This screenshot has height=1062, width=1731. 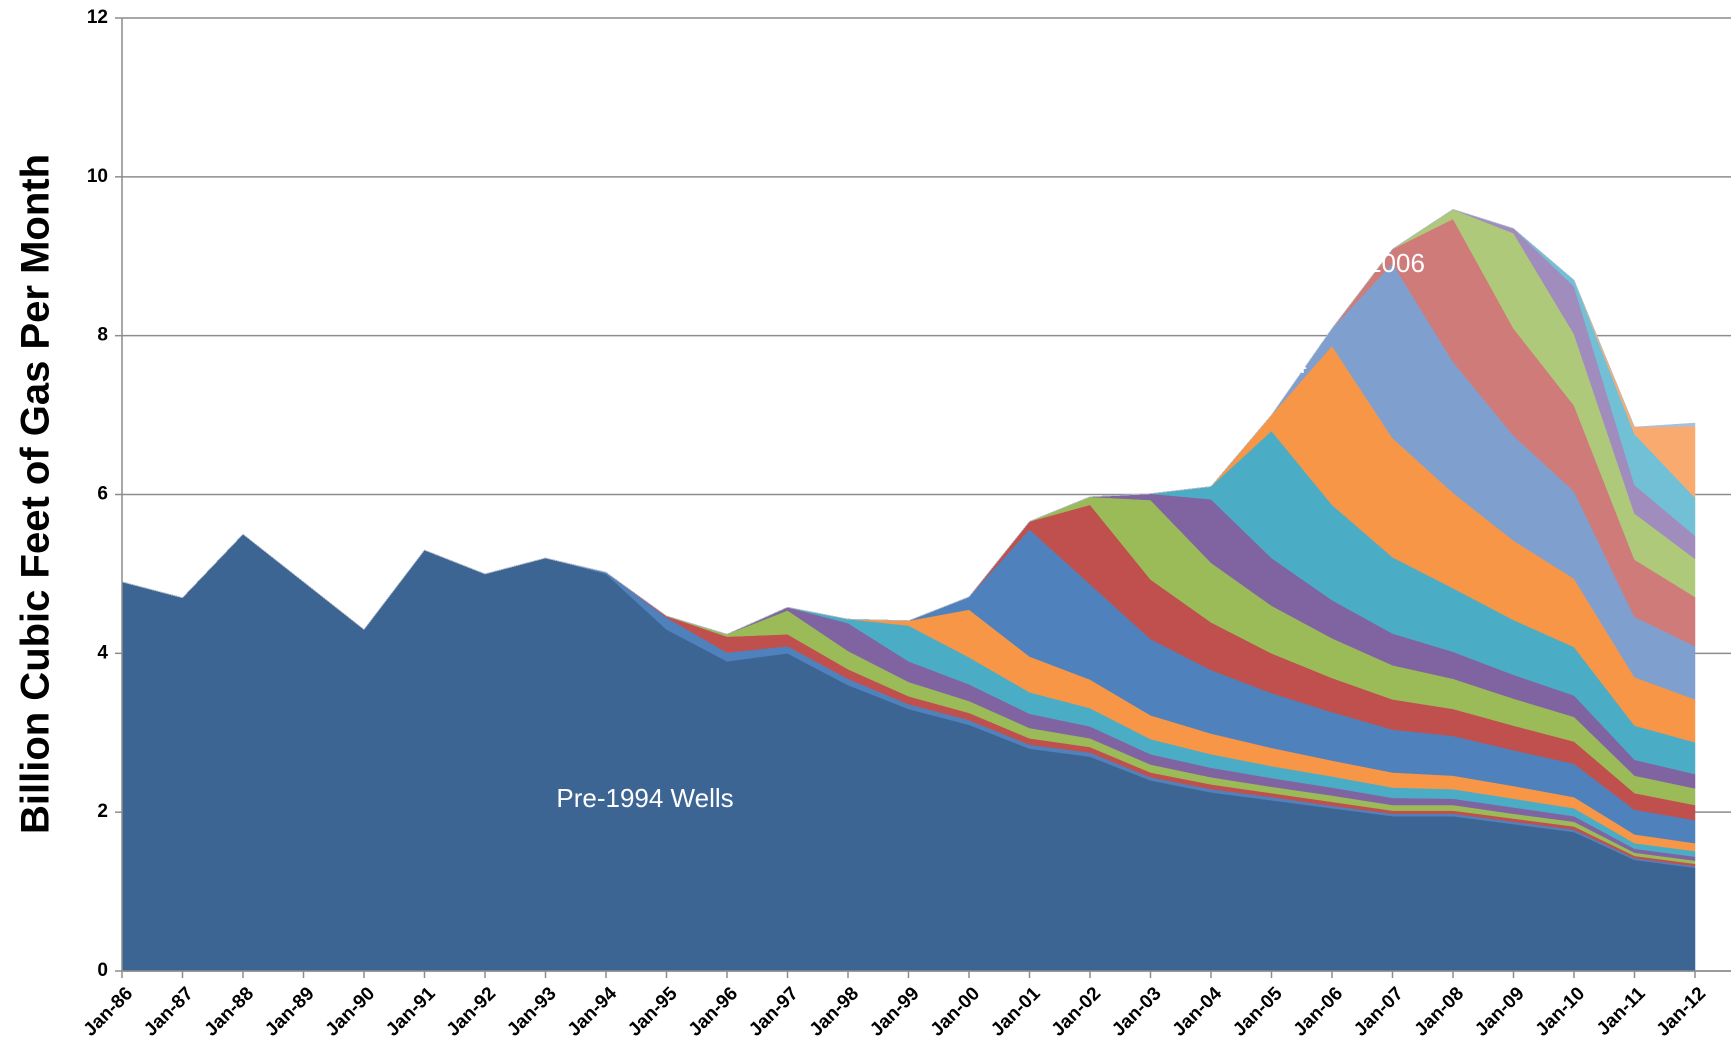 What do you see at coordinates (102, 494) in the screenshot?
I see `y-tick-label: 6` at bounding box center [102, 494].